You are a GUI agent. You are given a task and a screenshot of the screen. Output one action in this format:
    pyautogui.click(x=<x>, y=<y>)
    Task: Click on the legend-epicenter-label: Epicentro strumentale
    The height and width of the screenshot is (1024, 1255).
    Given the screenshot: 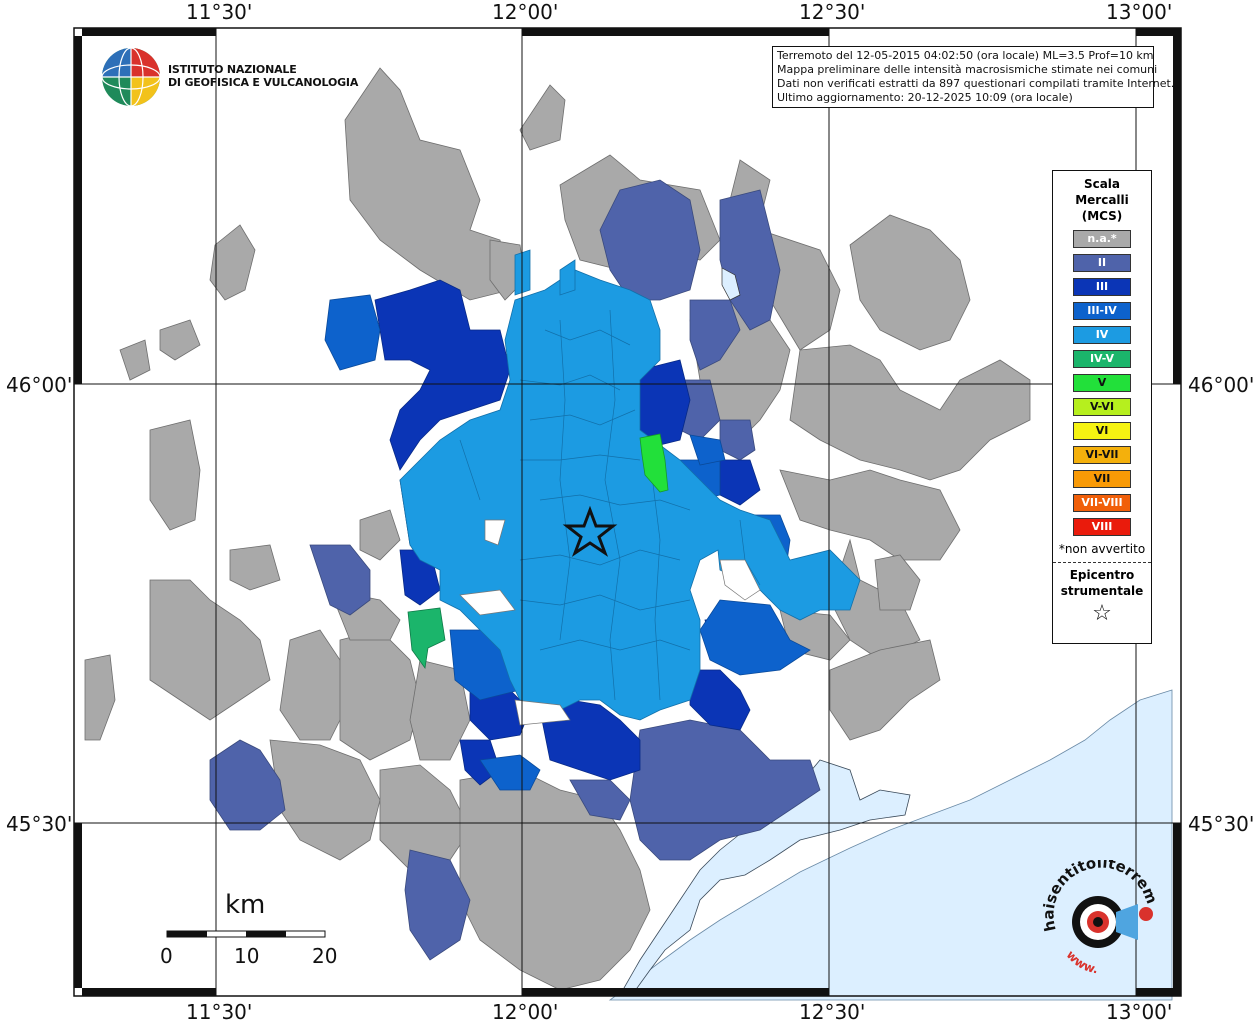 What is the action you would take?
    pyautogui.click(x=1102, y=583)
    